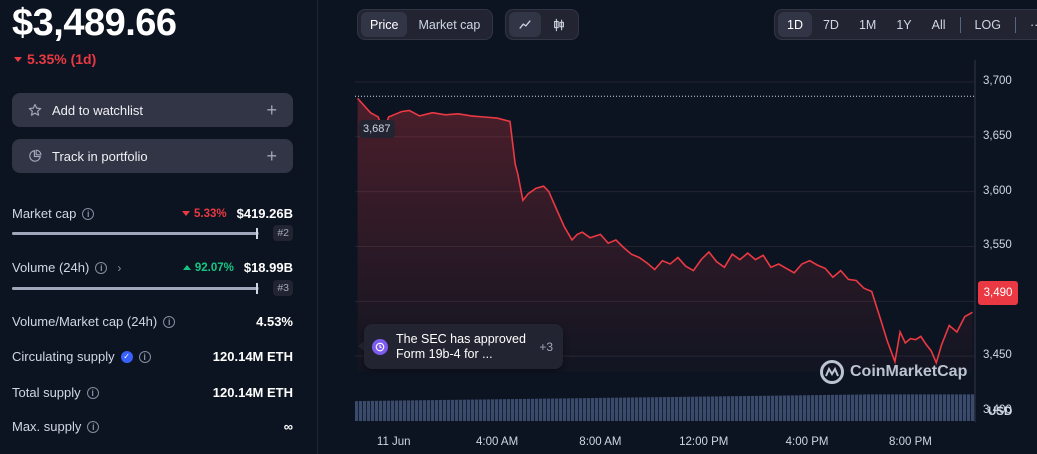  I want to click on range-1y: 1Y, so click(904, 24).